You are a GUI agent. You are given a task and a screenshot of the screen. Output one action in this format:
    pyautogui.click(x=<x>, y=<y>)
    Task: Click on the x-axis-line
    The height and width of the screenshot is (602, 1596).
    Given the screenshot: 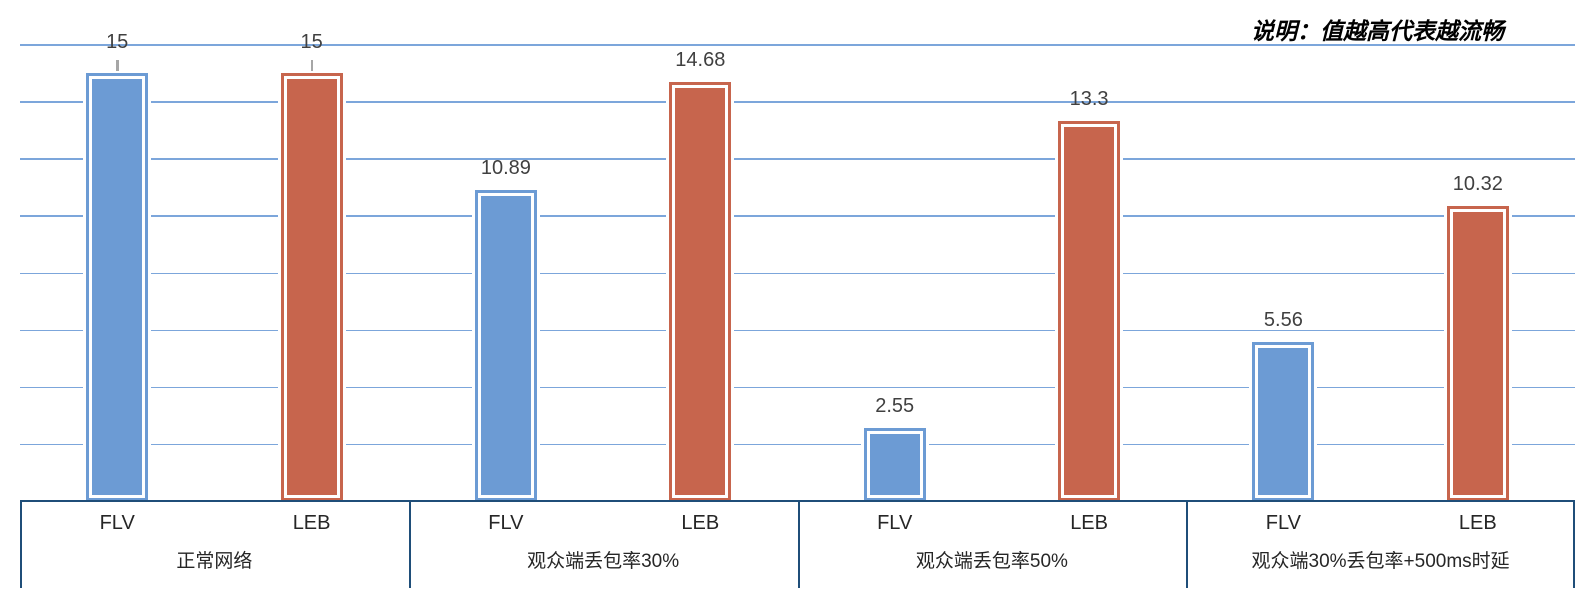 What is the action you would take?
    pyautogui.click(x=797, y=501)
    